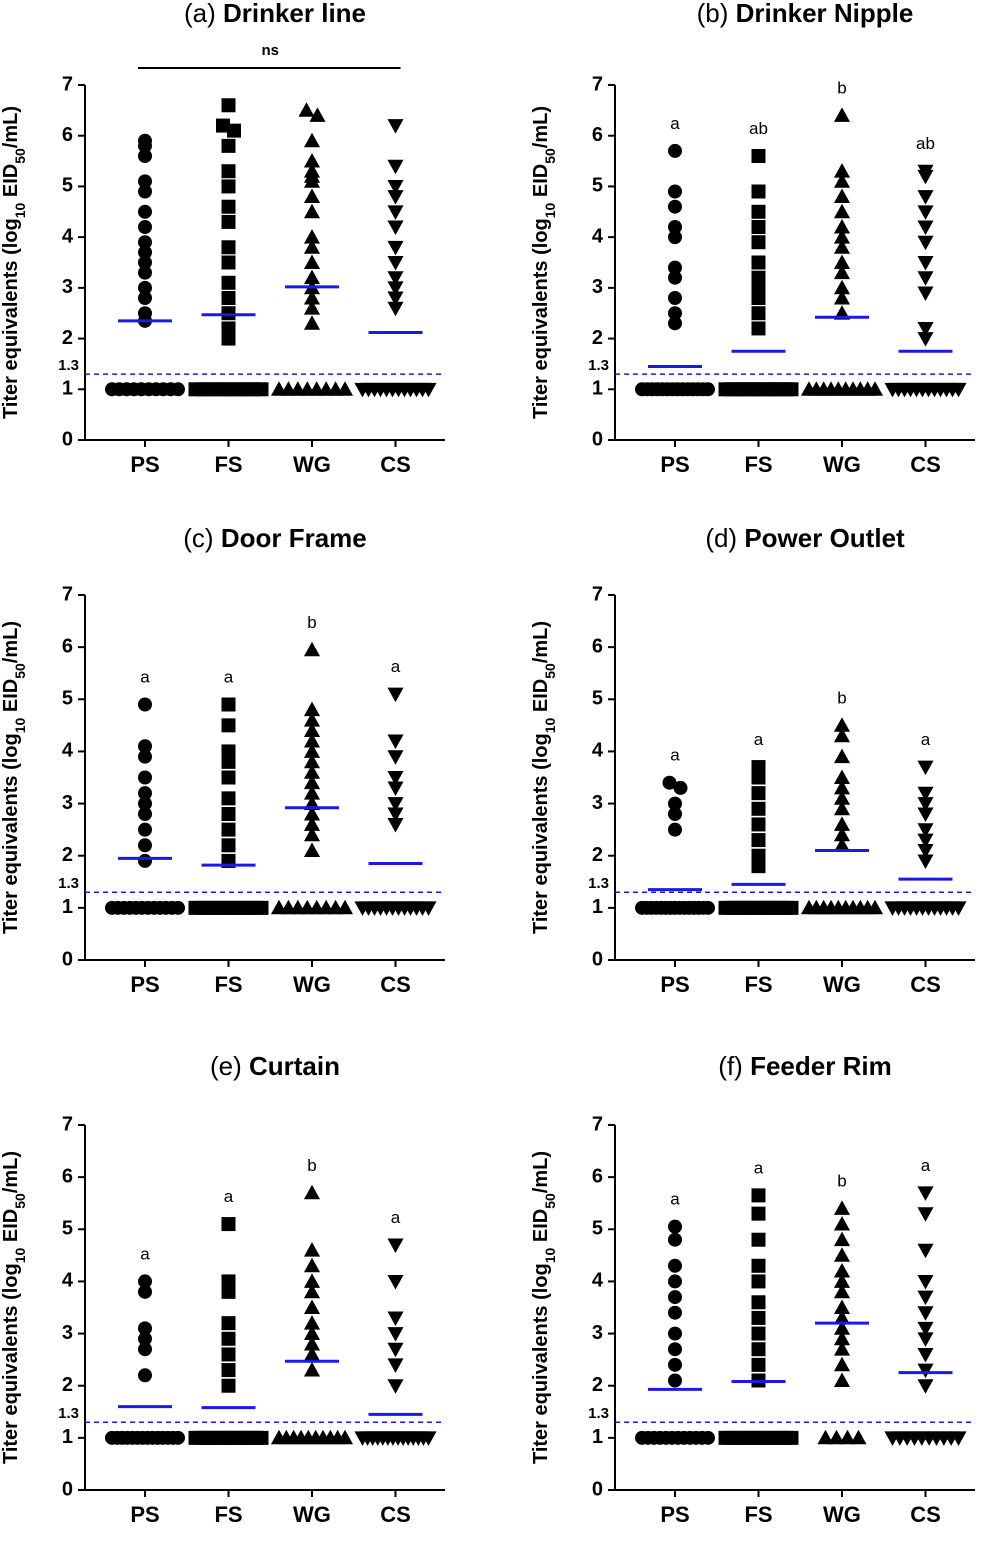  What do you see at coordinates (598, 1281) in the screenshot?
I see `y-tick-label: 4` at bounding box center [598, 1281].